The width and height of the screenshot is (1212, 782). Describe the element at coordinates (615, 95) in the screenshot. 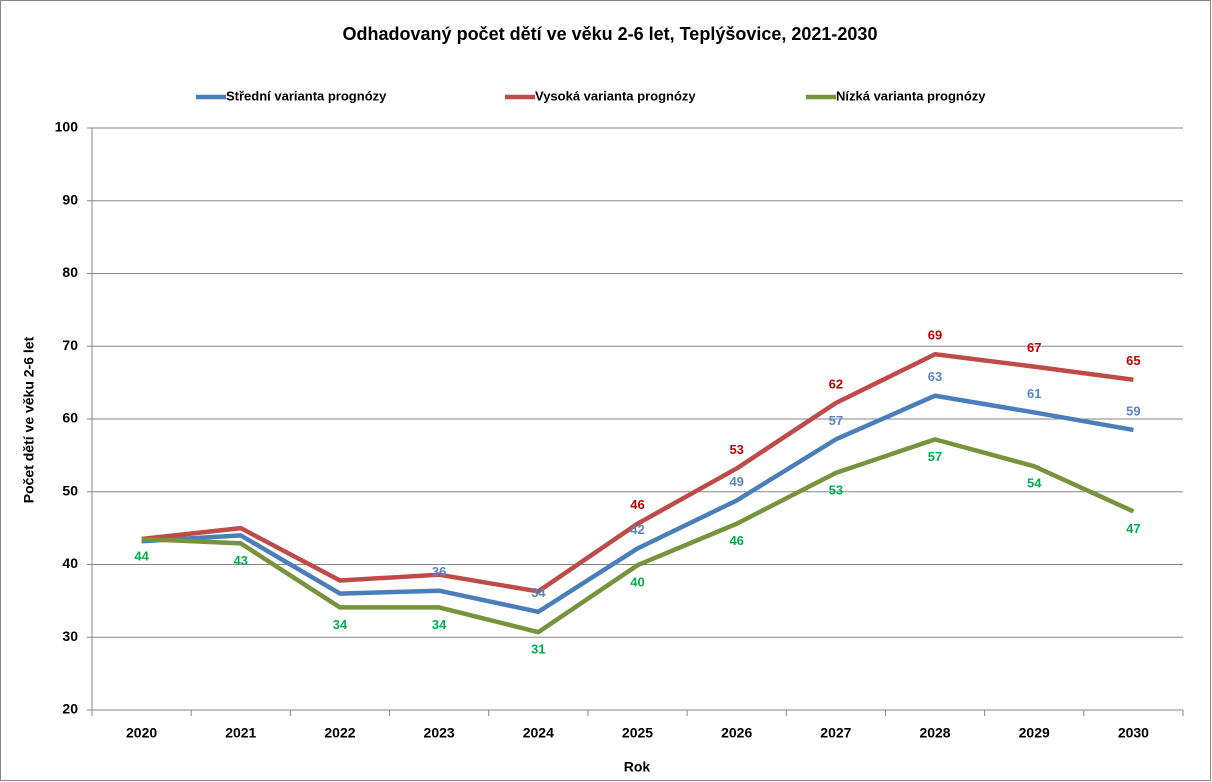

I see `legend-label: Vysoká varianta prognózy` at that location.